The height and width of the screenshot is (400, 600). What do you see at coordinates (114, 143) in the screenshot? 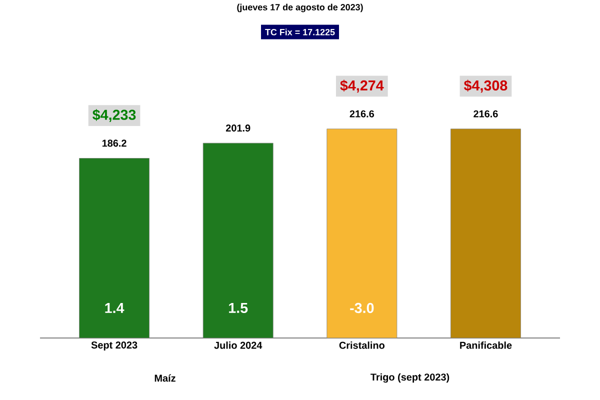
I see `data-label: 186.2` at bounding box center [114, 143].